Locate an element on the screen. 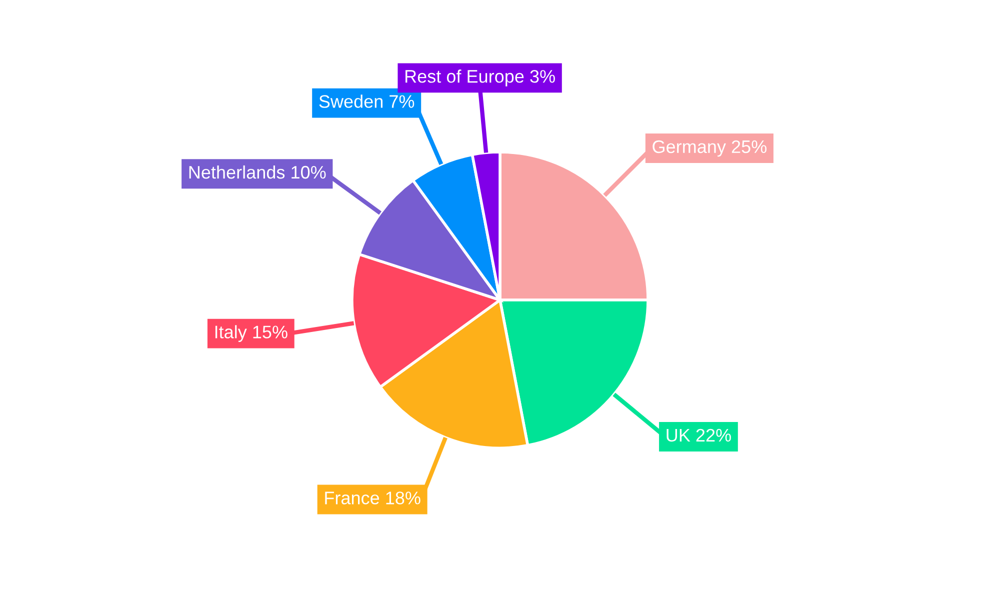 The image size is (1000, 600). slice-label: France 18% is located at coordinates (372, 498).